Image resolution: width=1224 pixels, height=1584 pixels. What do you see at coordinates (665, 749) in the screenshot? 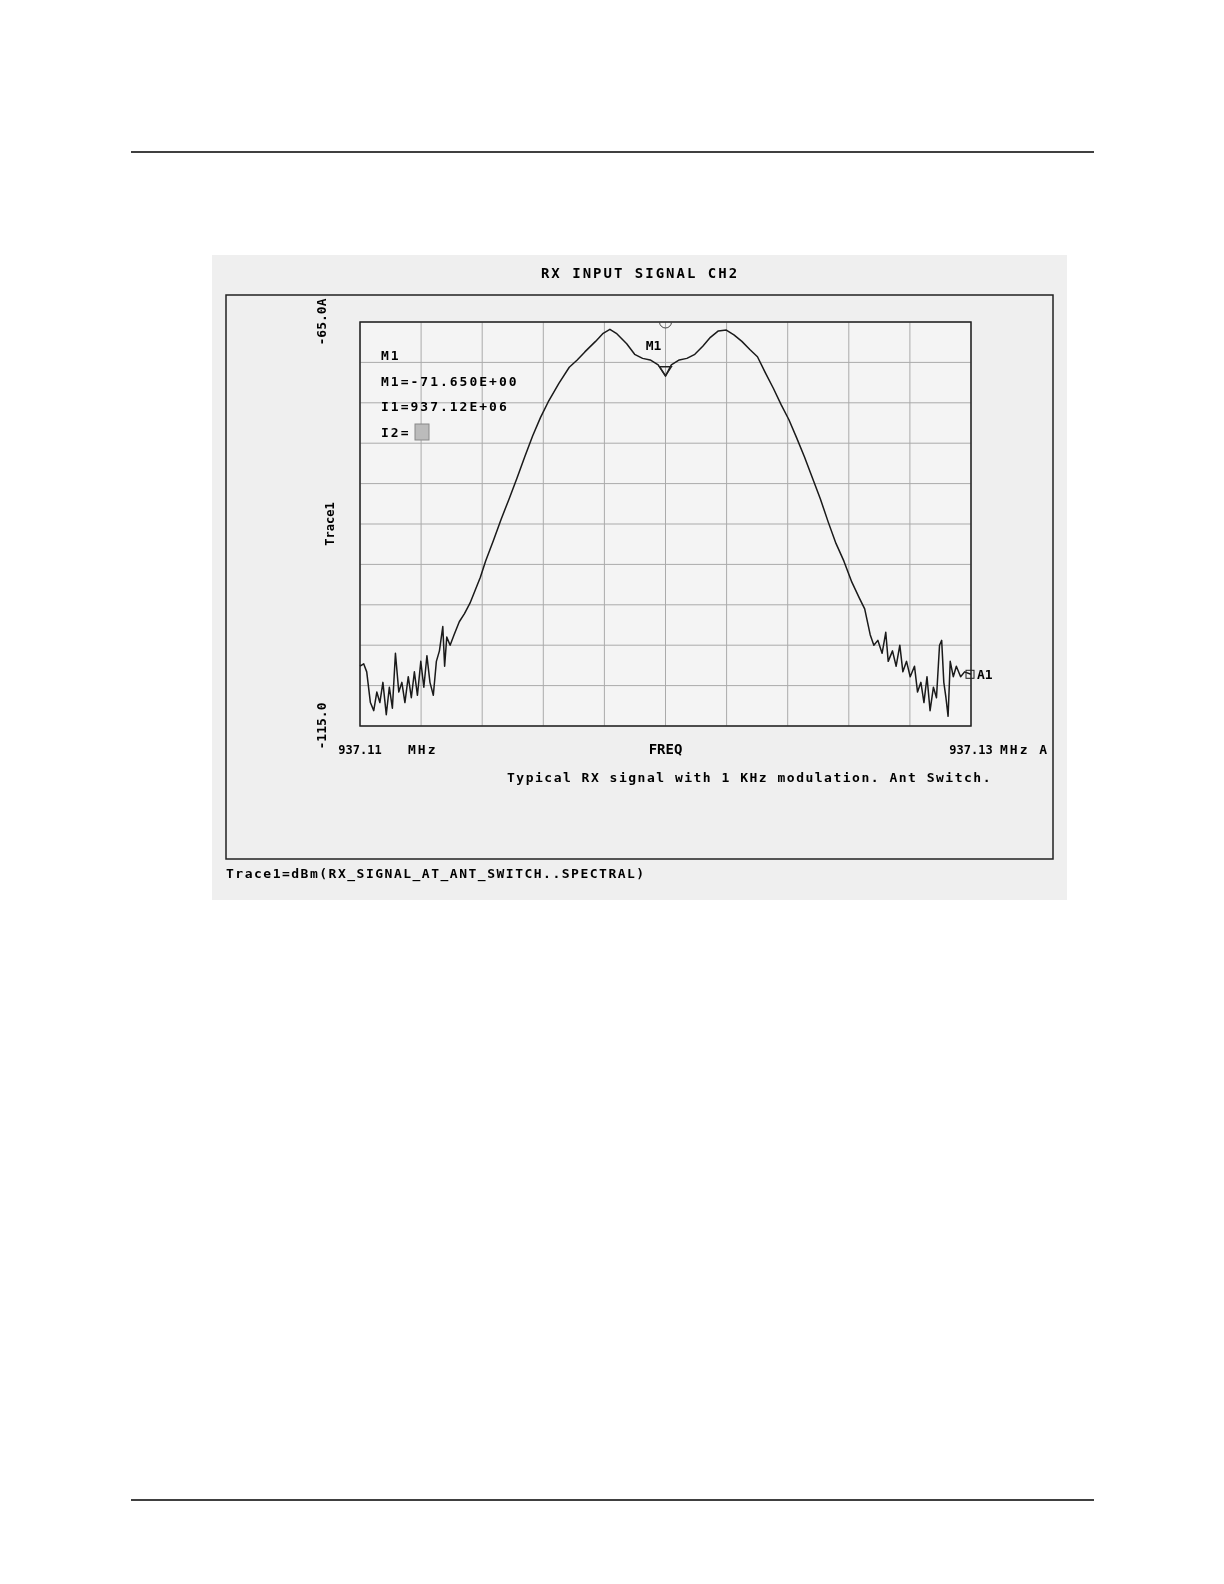
I see `x-axis-title: FREQ` at bounding box center [665, 749].